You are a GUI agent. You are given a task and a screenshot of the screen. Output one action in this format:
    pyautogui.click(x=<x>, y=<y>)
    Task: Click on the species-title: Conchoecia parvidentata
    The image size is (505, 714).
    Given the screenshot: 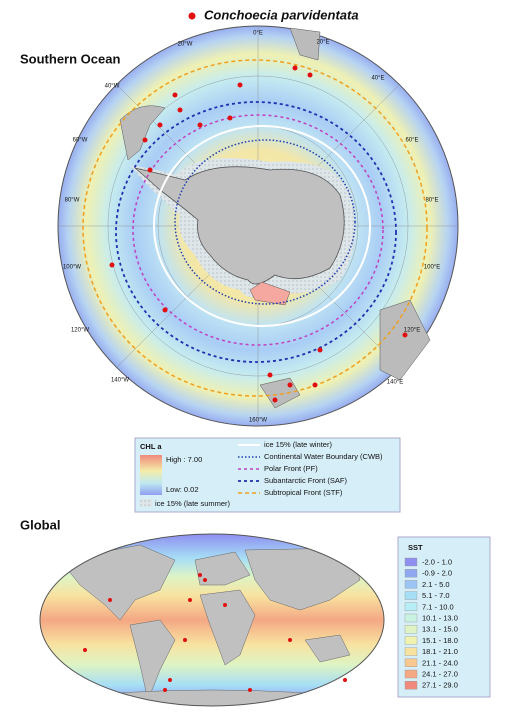 What is the action you would take?
    pyautogui.click(x=281, y=14)
    